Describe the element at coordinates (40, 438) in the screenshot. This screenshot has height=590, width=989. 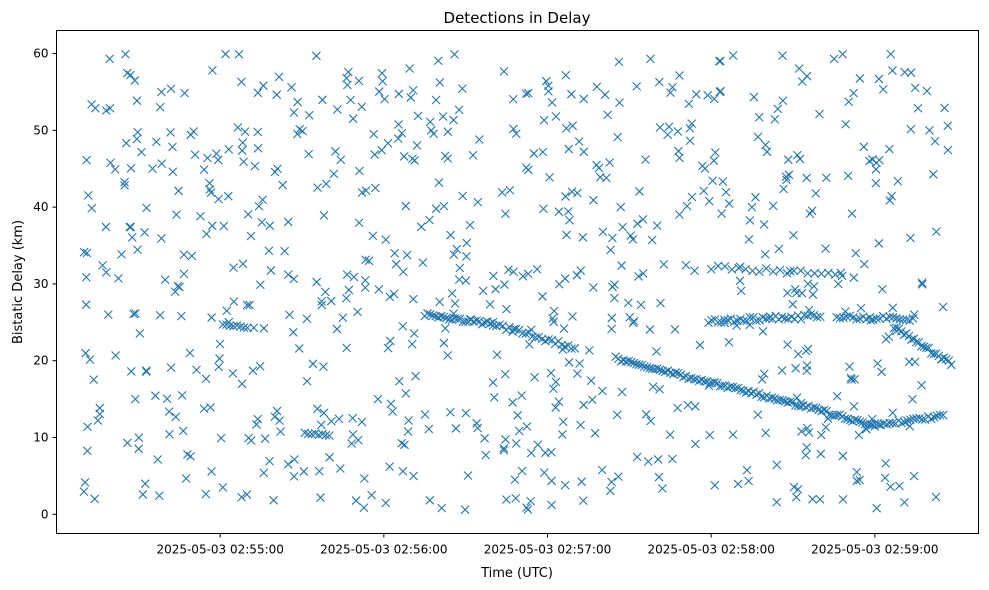
I see `y-tick-label: 10` at that location.